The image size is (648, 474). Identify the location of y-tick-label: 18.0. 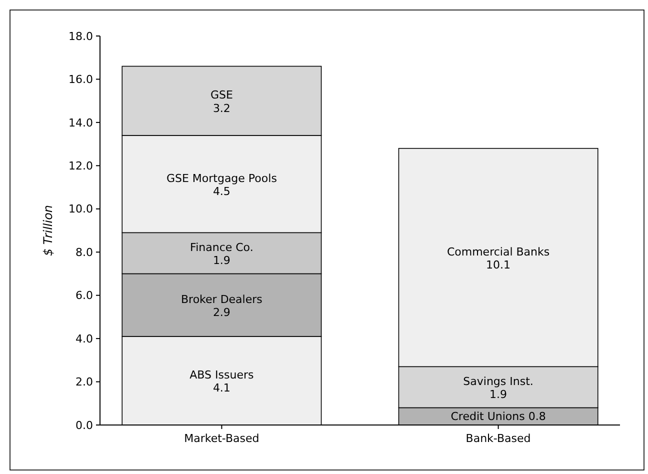
(80, 36).